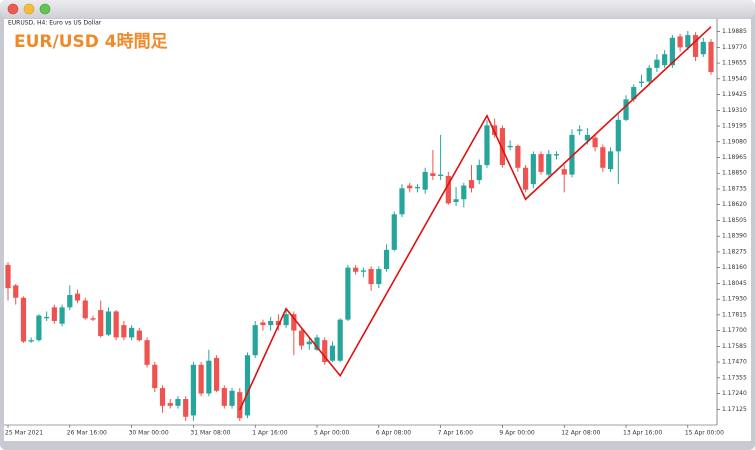 This screenshot has height=450, width=755. What do you see at coordinates (516, 433) in the screenshot?
I see `x-tick-label: 9 Apr 00:00` at bounding box center [516, 433].